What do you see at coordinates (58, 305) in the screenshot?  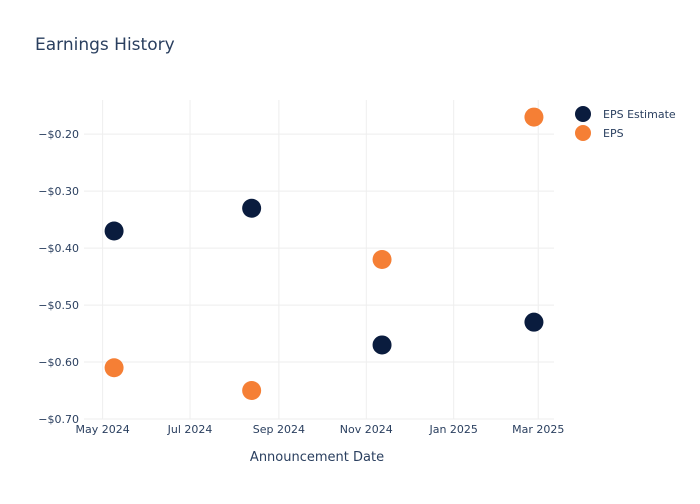 I see `y-tick-label: −$0.50` at bounding box center [58, 305].